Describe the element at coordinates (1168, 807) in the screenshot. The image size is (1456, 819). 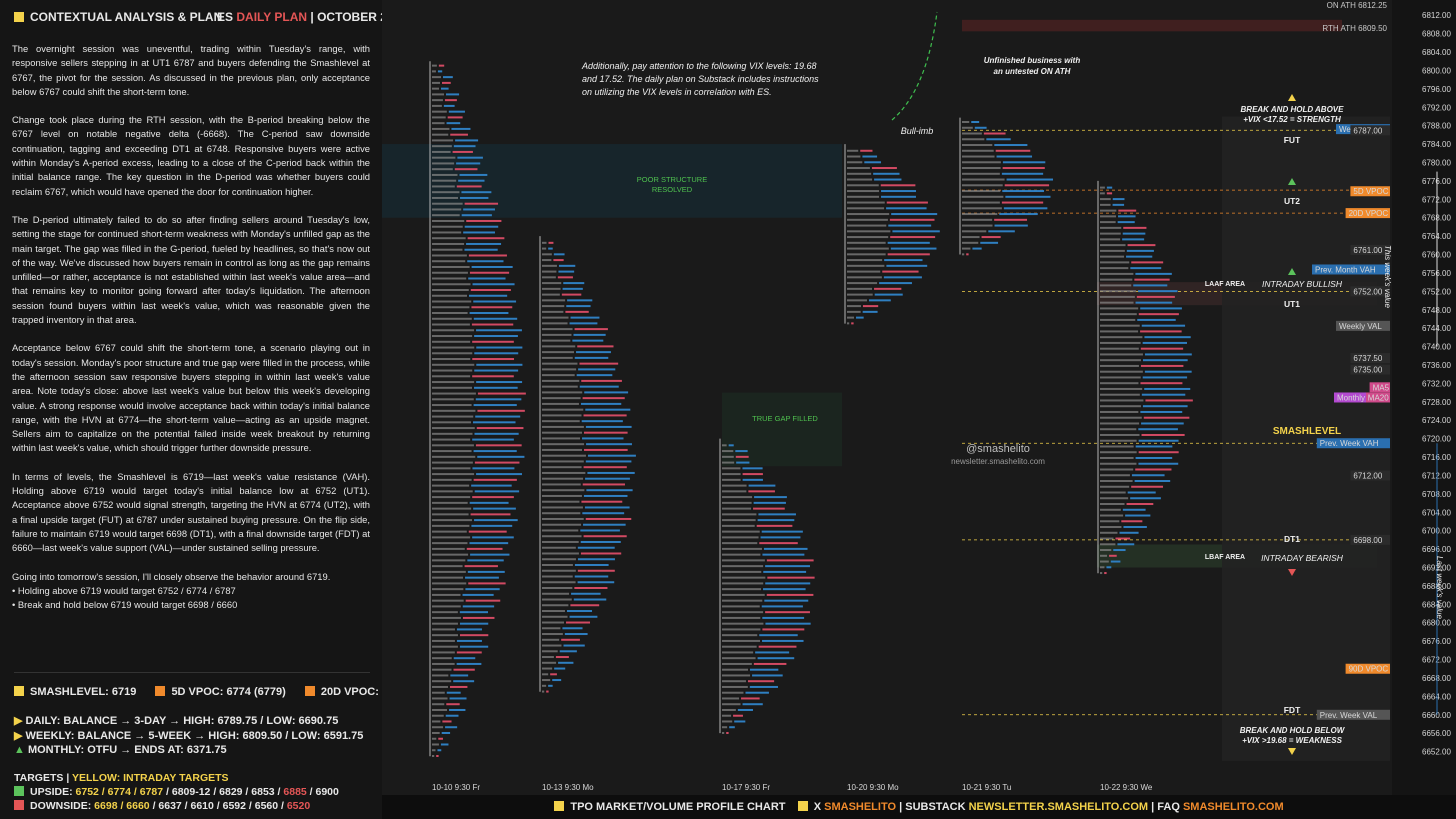
I see `footer-faq-label: FAQ` at that location.